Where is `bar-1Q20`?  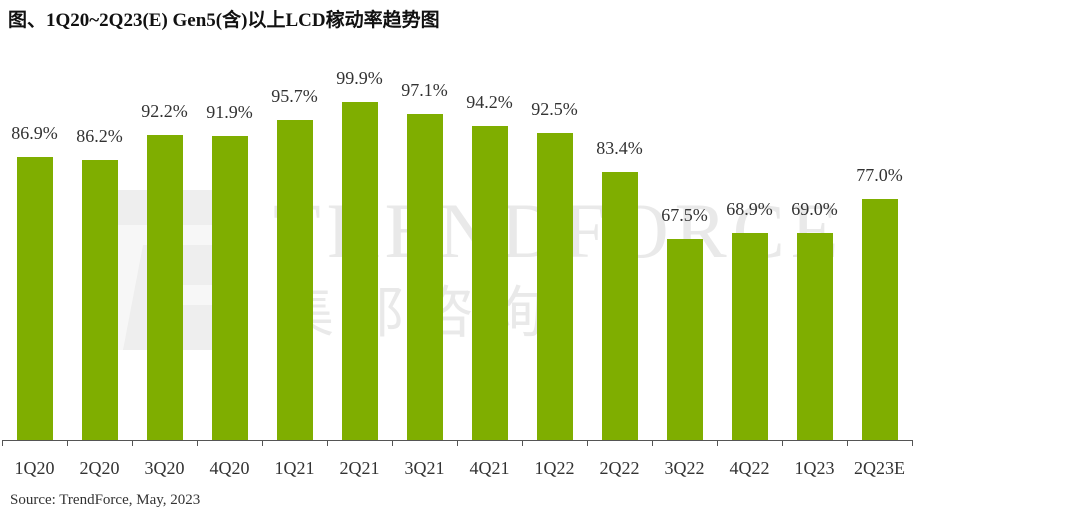 bar-1Q20 is located at coordinates (34, 298).